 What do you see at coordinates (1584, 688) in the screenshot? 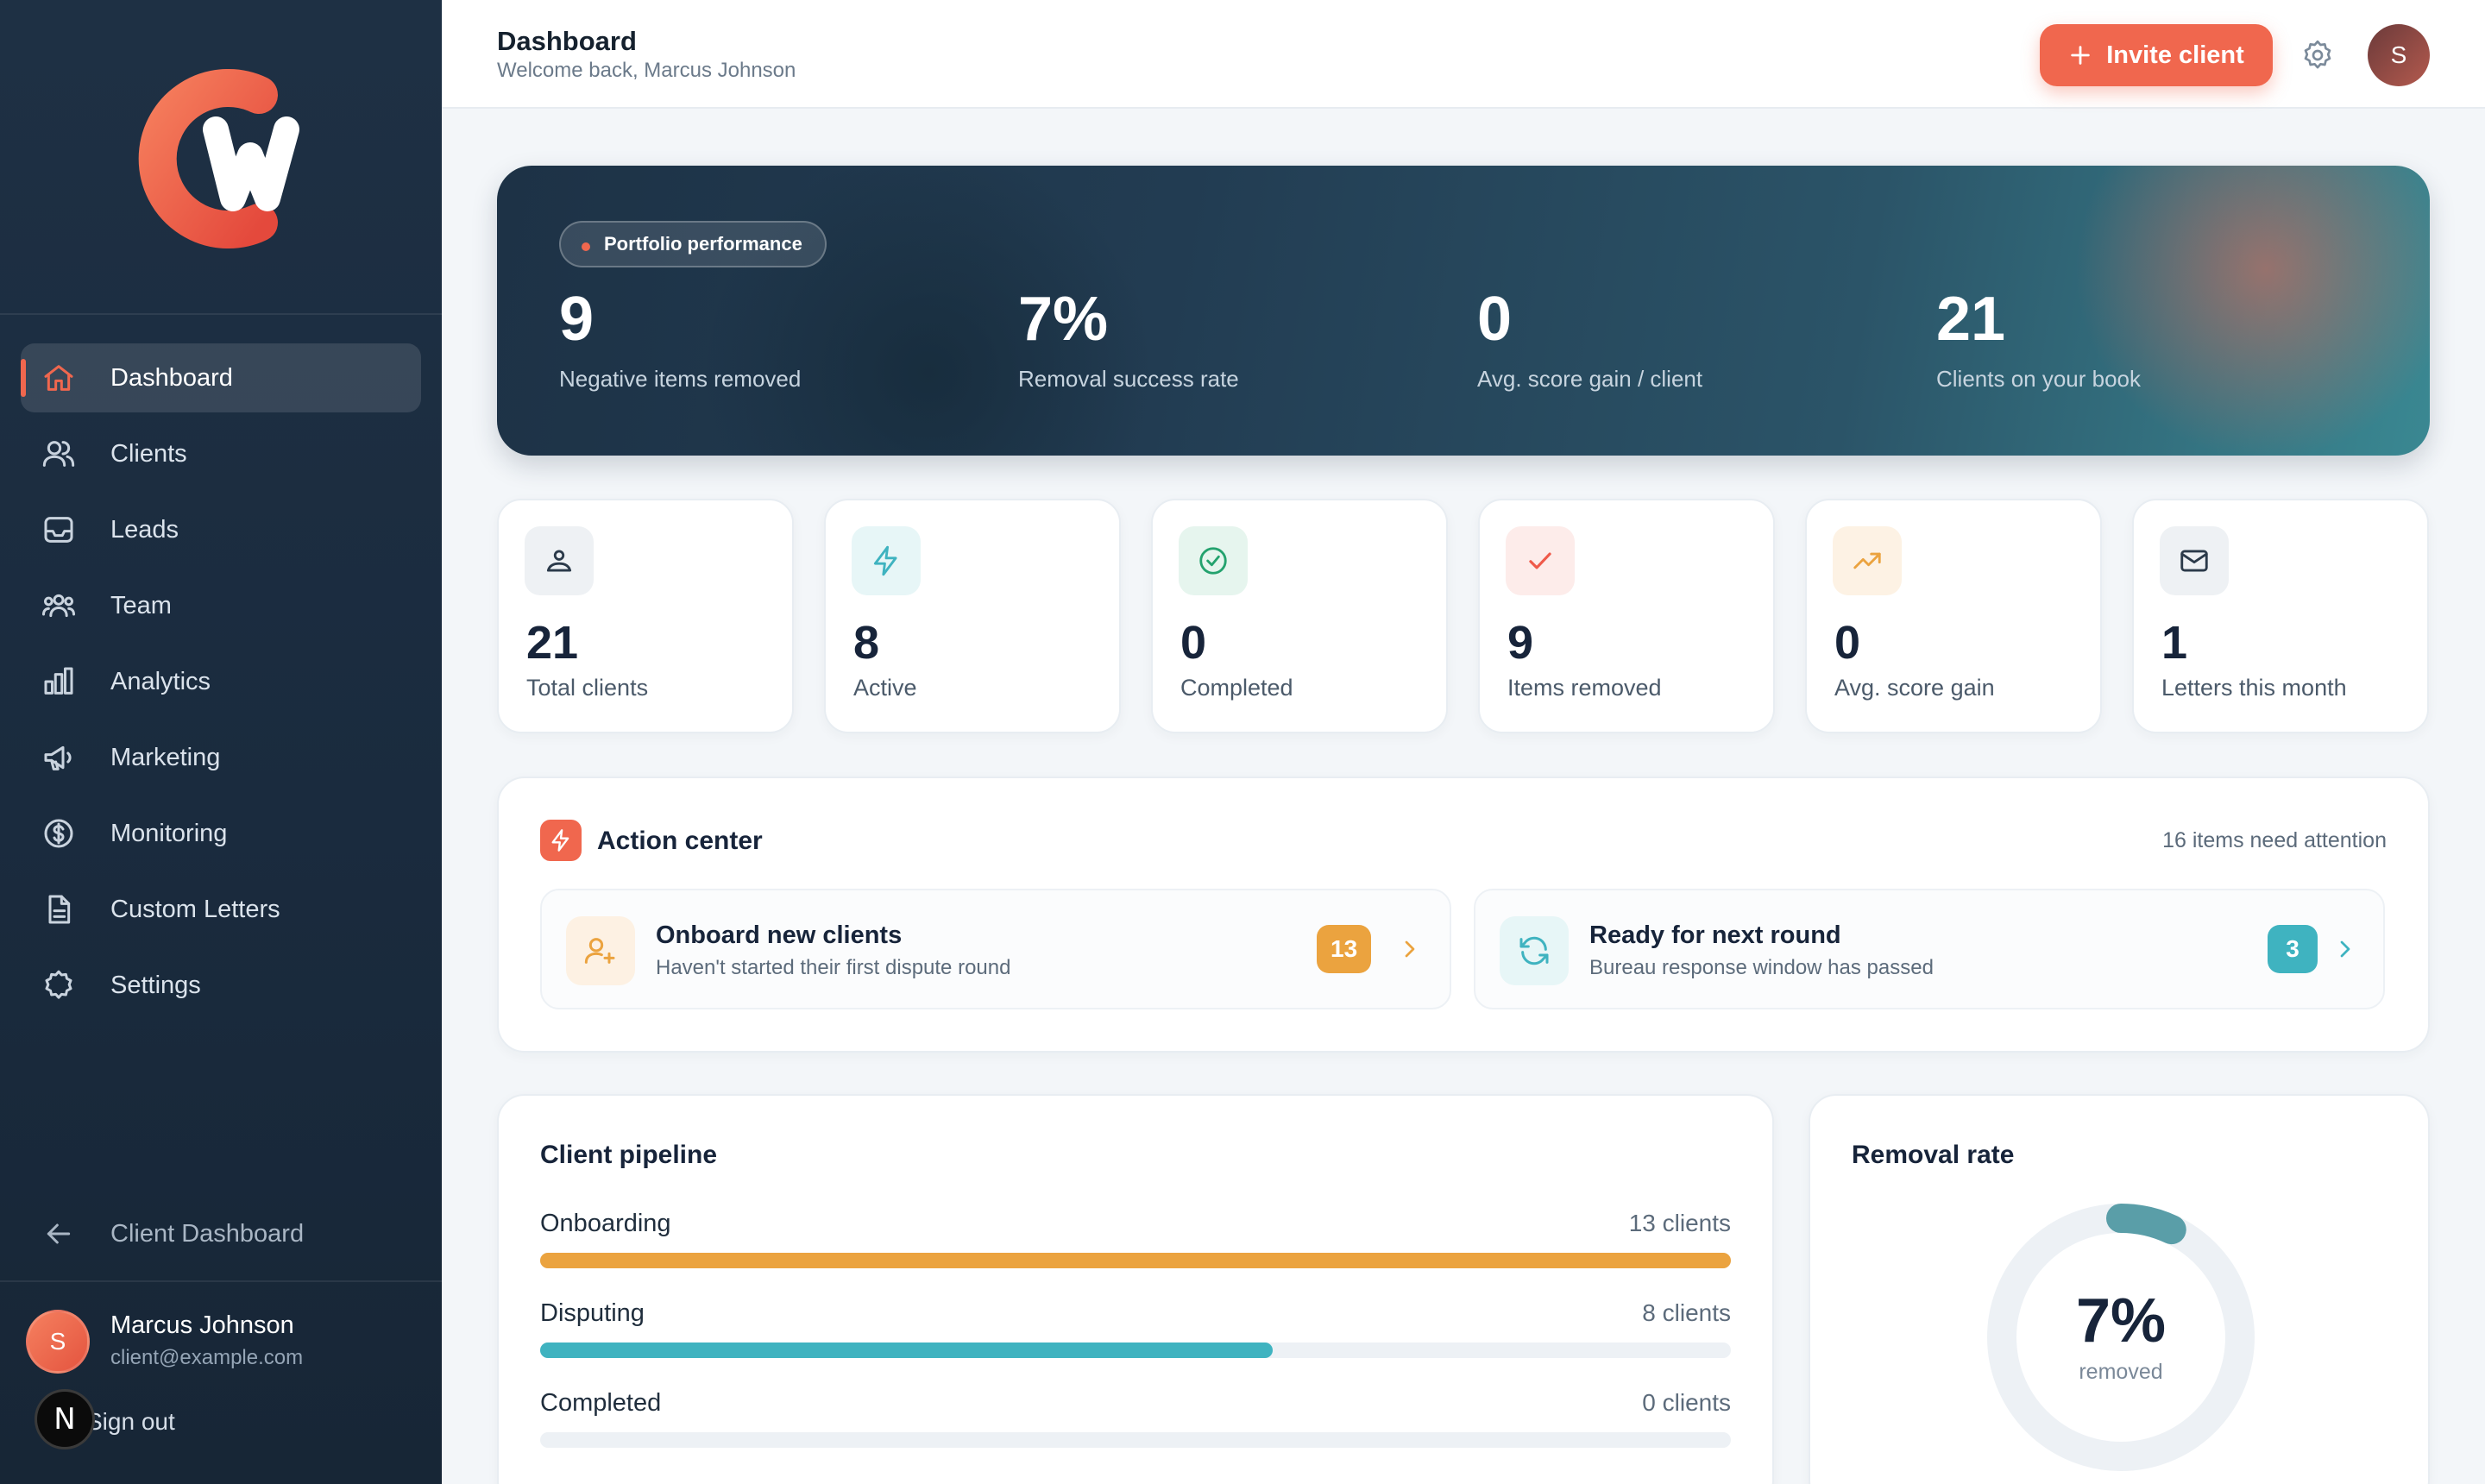
I see `stat-label: Items removed` at bounding box center [1584, 688].